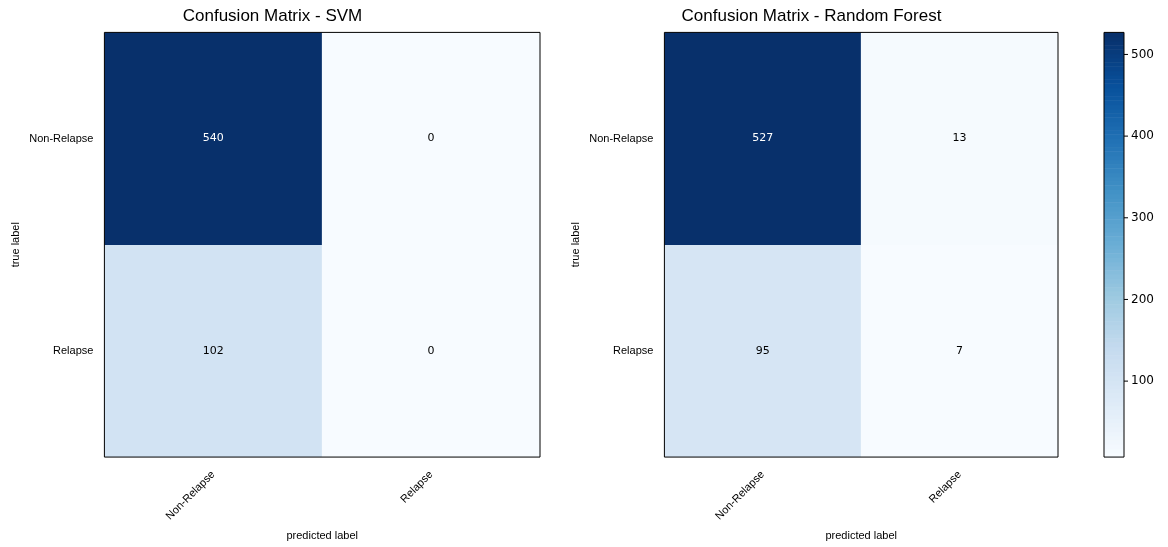  What do you see at coordinates (213, 138) in the screenshot?
I see `data-label: 540` at bounding box center [213, 138].